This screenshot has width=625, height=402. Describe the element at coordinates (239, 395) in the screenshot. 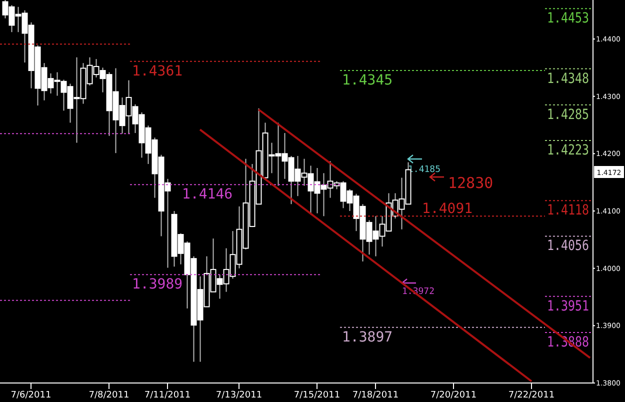

I see `x-tick-label: 7/13/2011` at that location.